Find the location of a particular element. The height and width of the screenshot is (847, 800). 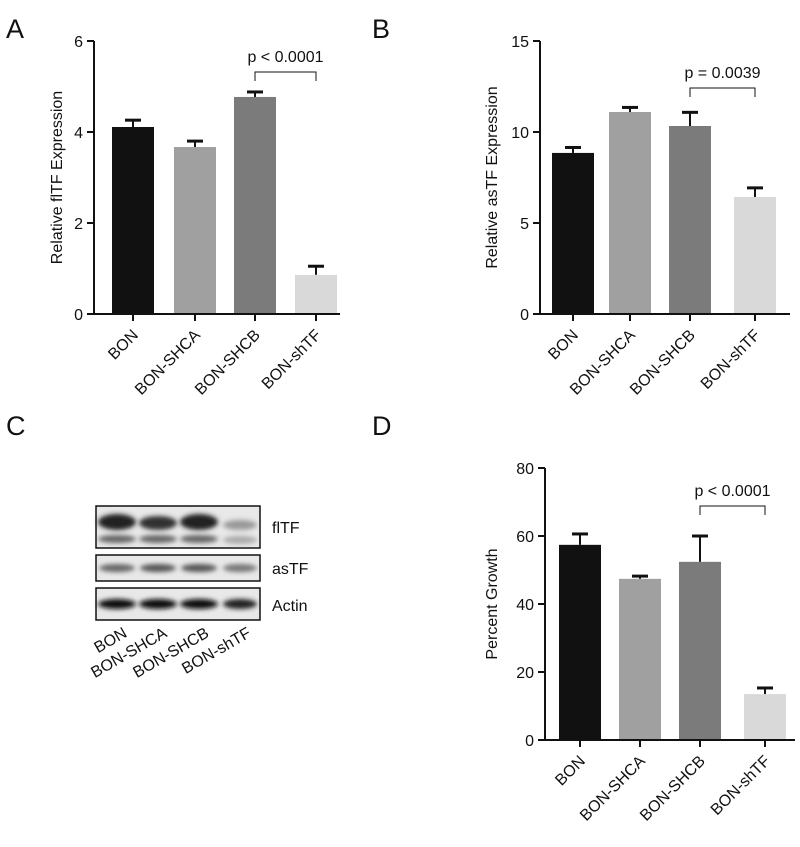

panel-letter: A is located at coordinates (15, 29).